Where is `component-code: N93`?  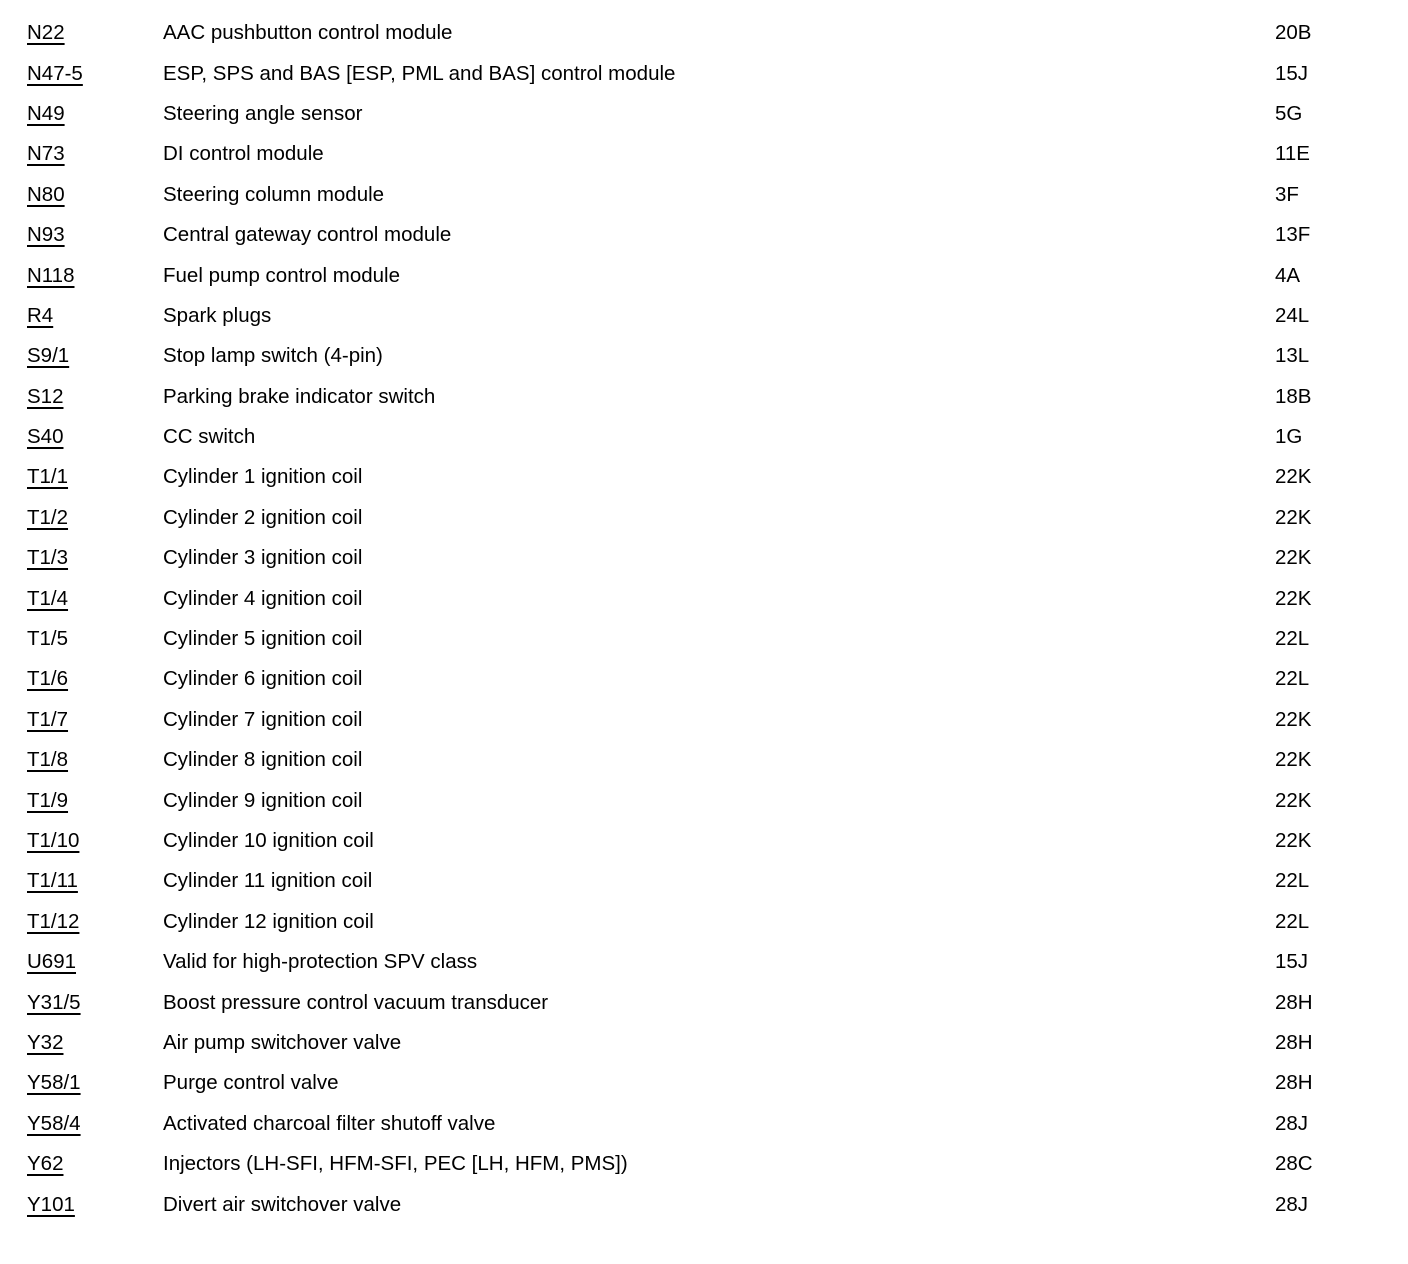
component-code: N93 is located at coordinates (46, 235).